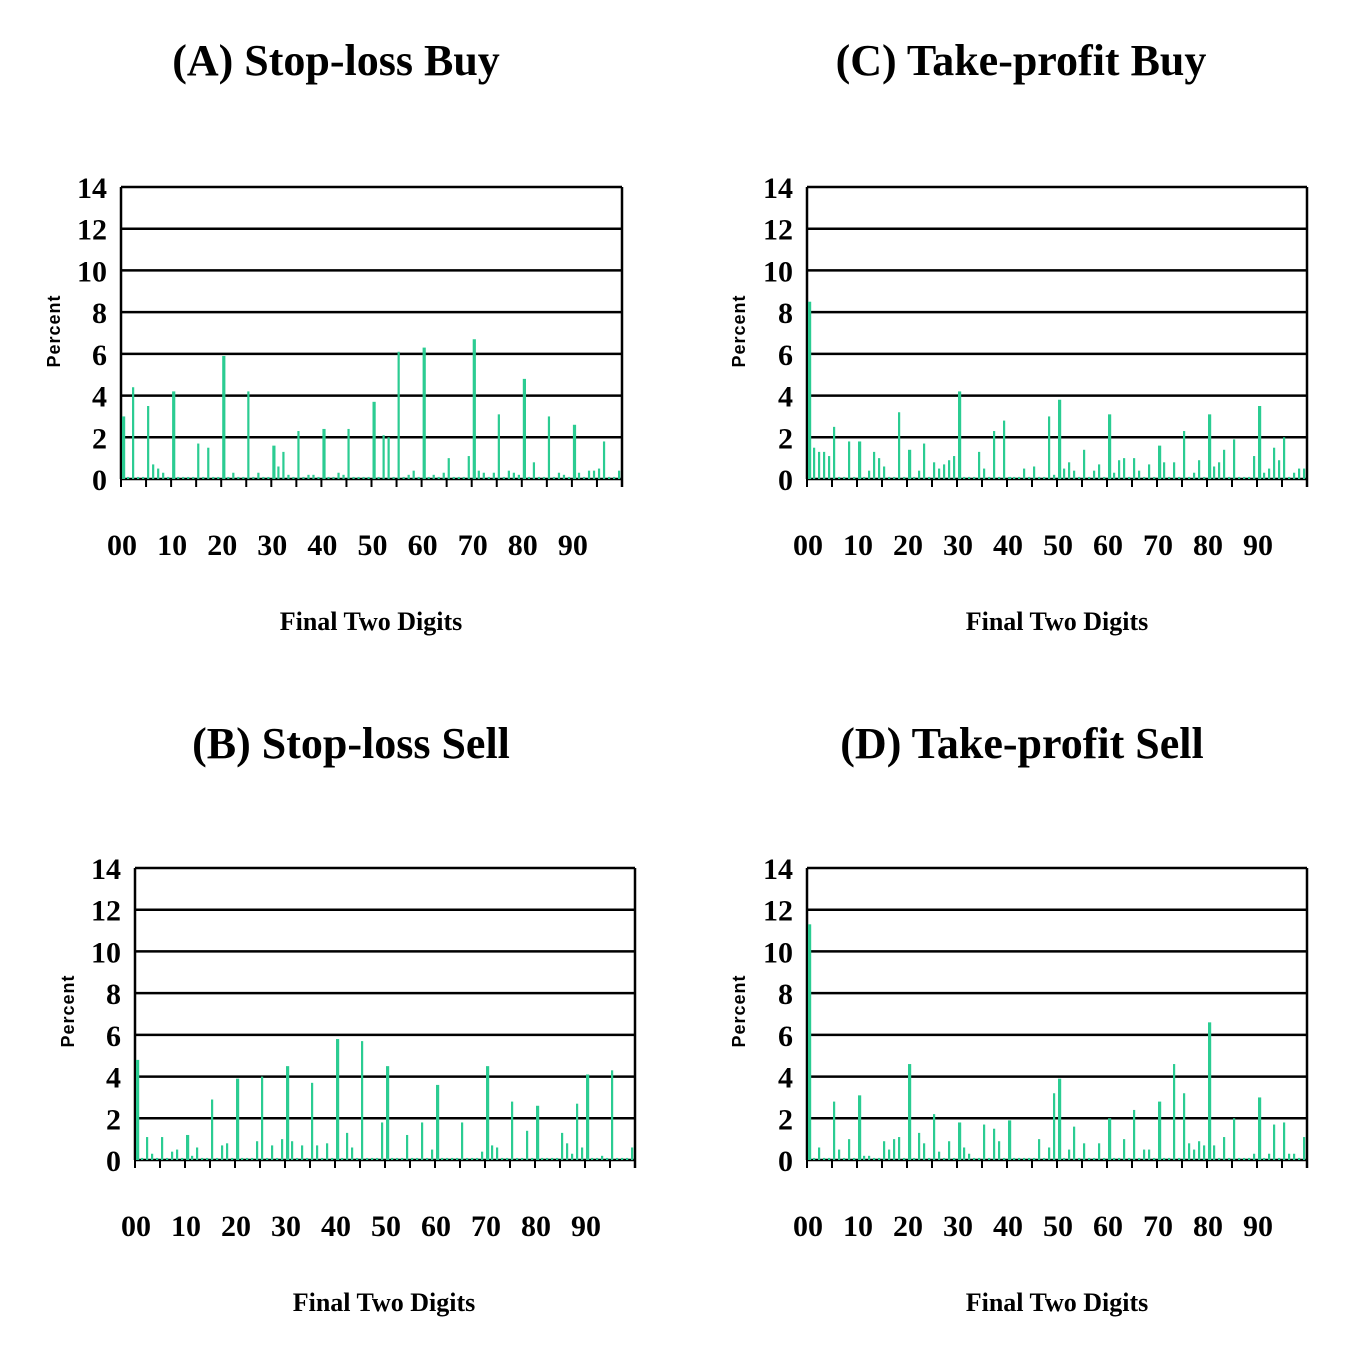 The height and width of the screenshot is (1372, 1372). Describe the element at coordinates (436, 1226) in the screenshot. I see `x-tick-label: 60` at that location.